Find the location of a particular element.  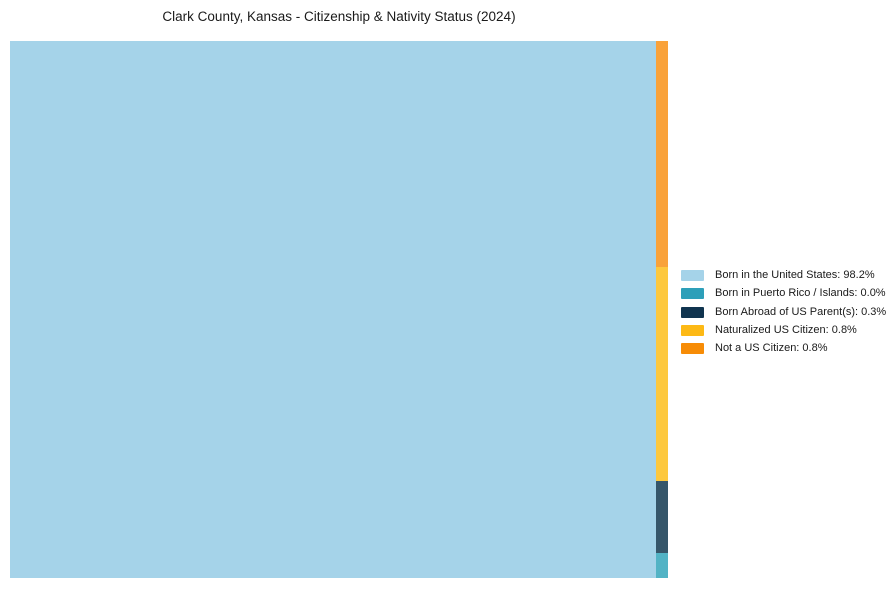

legend-item: Naturalized US Citizen: 0.8% is located at coordinates (783, 329).